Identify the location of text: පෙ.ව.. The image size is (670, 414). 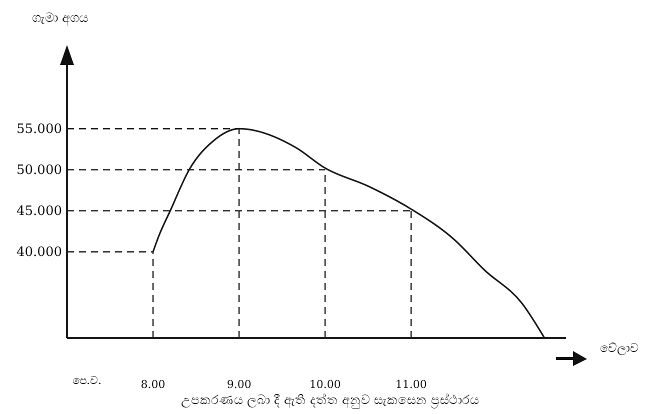
(87, 380).